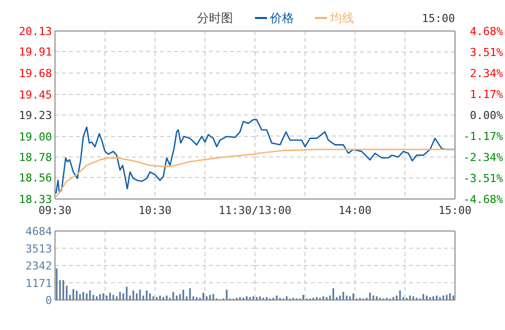  What do you see at coordinates (35, 137) in the screenshot?
I see `y-tick-label: 19.00` at bounding box center [35, 137].